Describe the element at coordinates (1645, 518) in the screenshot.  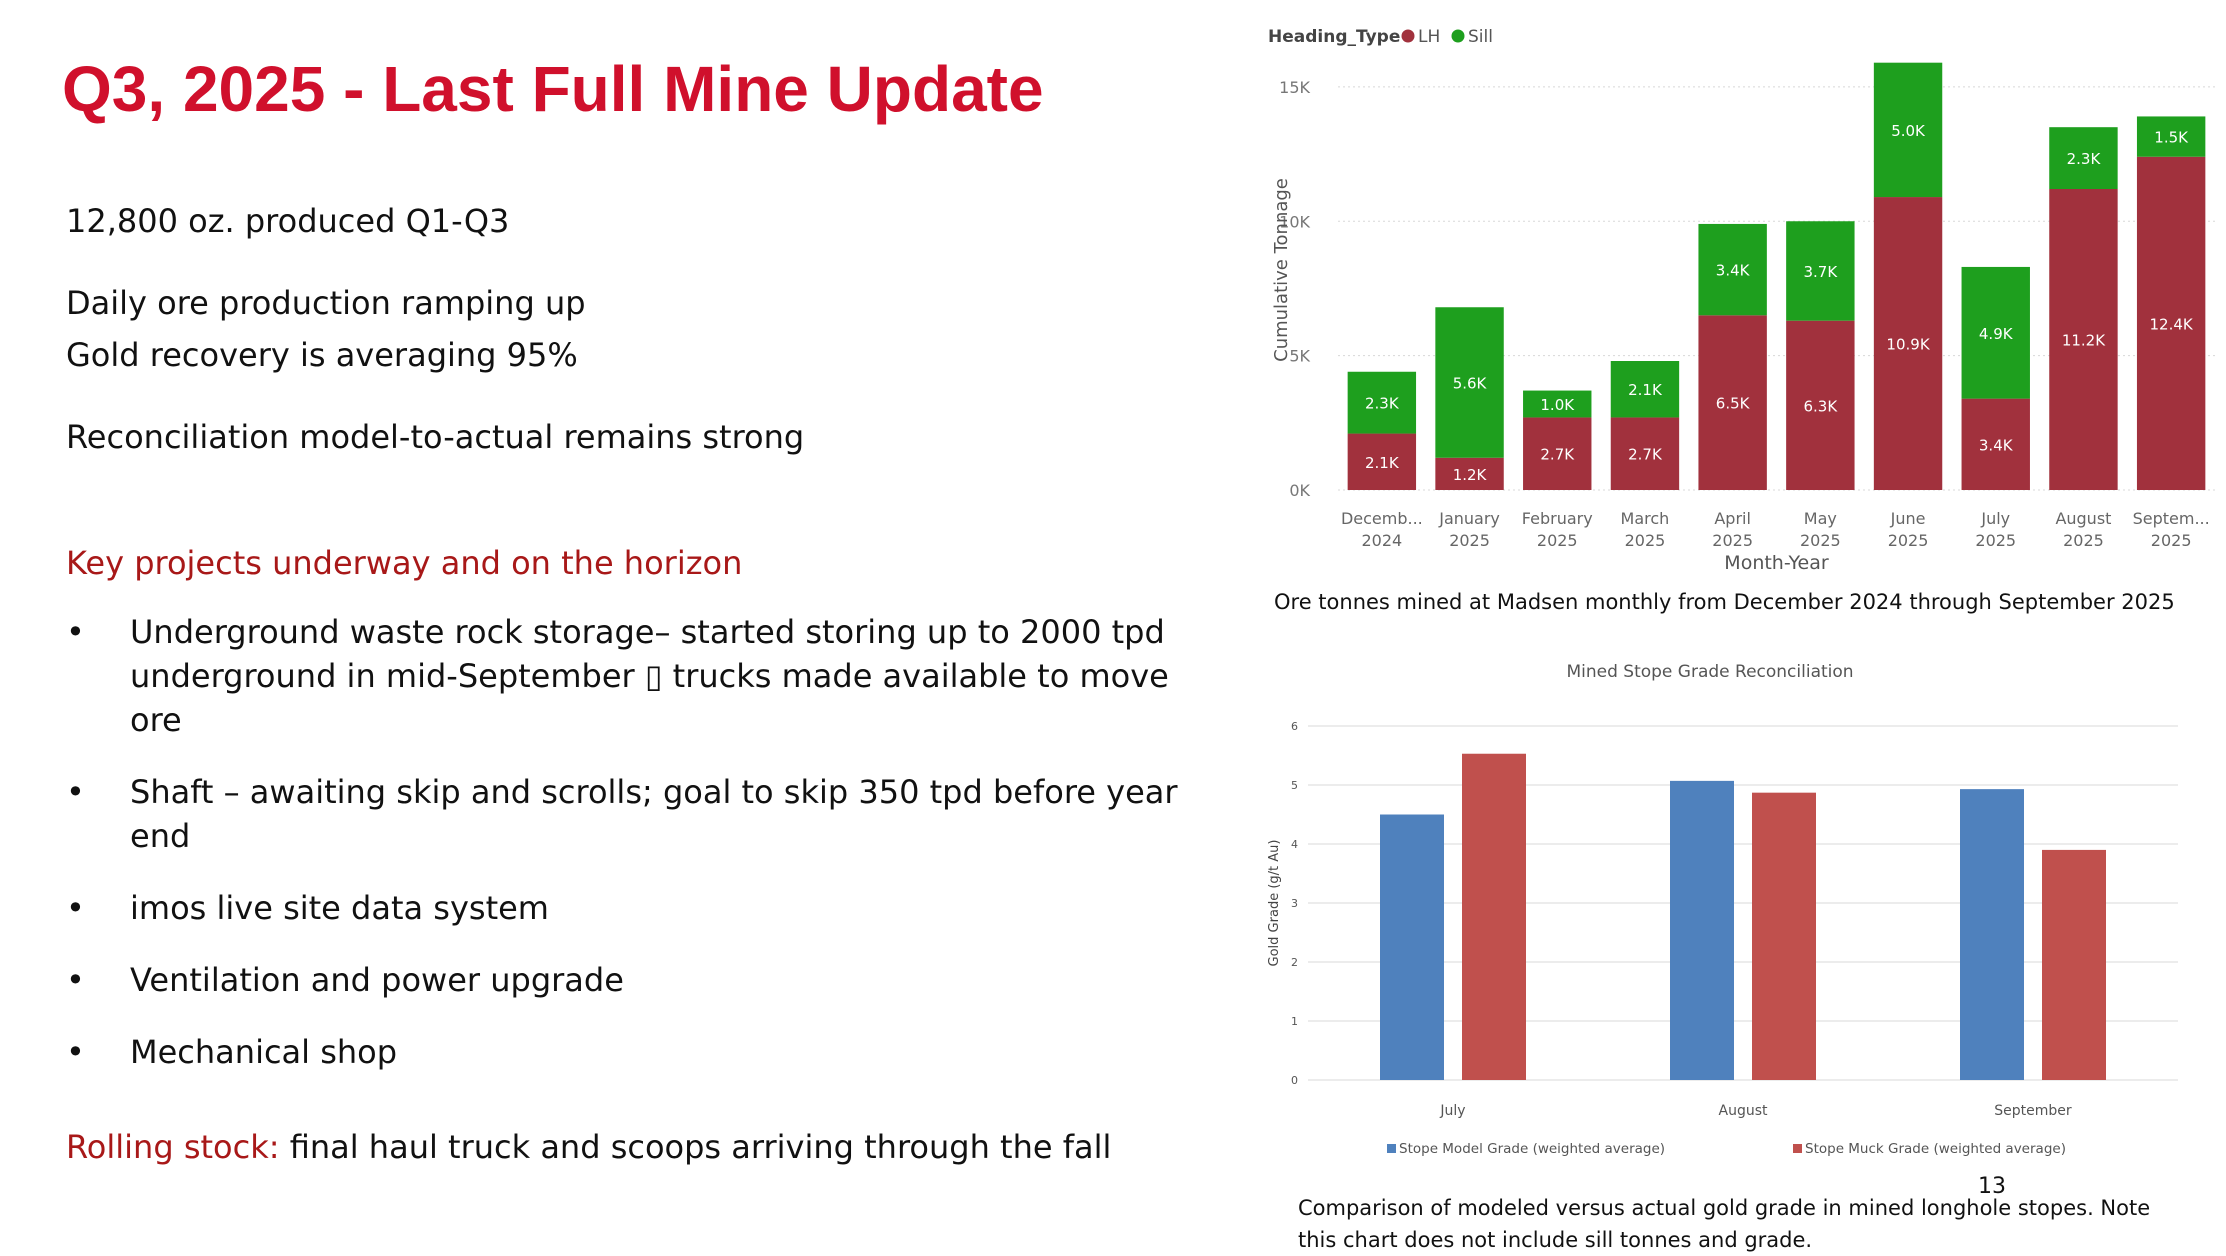
I see `x-tick-label-line: March` at that location.